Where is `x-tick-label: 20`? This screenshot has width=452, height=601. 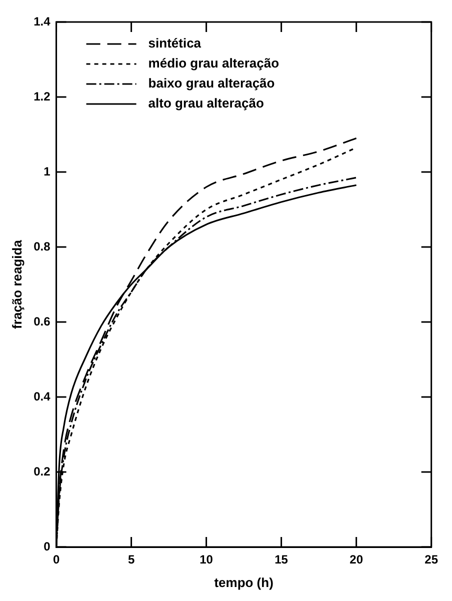 x-tick-label: 20 is located at coordinates (357, 559).